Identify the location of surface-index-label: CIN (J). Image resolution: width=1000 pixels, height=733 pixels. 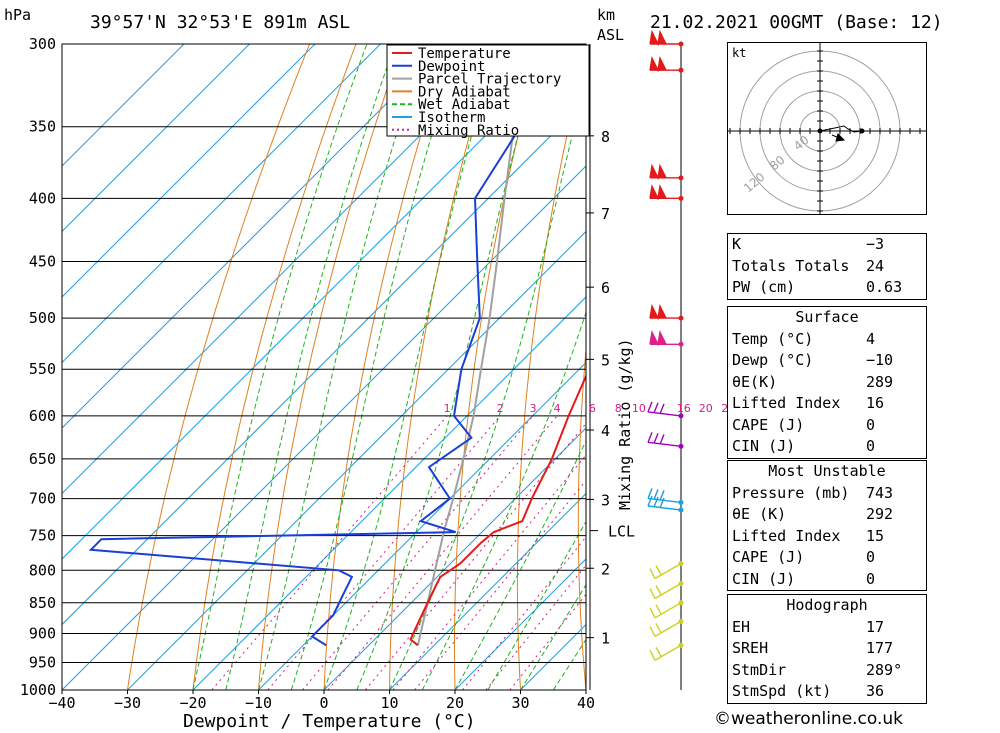
(764, 446).